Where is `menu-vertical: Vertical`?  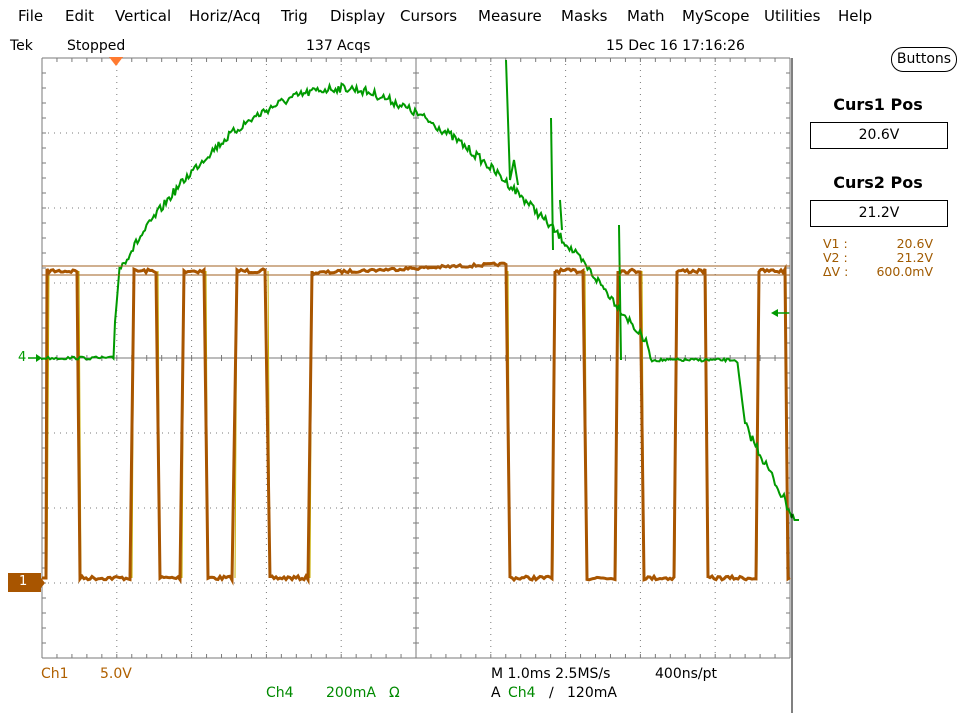 menu-vertical: Vertical is located at coordinates (143, 16).